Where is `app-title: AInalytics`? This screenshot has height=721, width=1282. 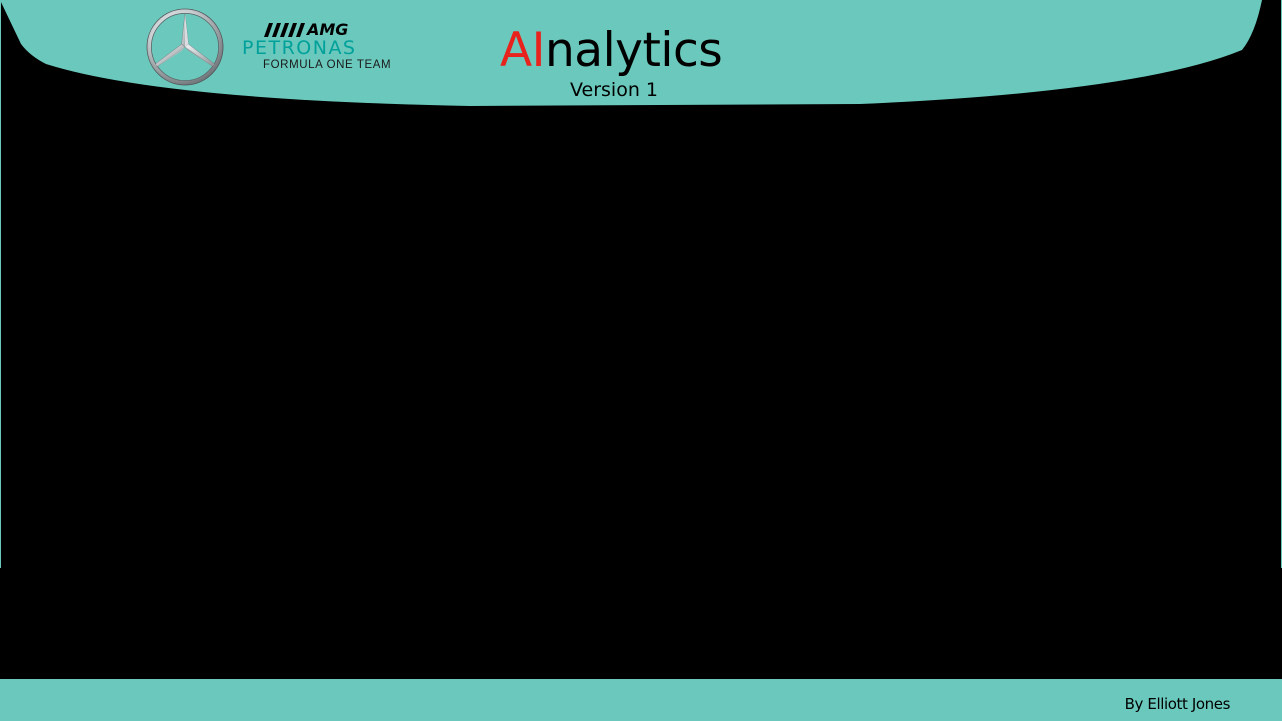 app-title: AInalytics is located at coordinates (611, 52).